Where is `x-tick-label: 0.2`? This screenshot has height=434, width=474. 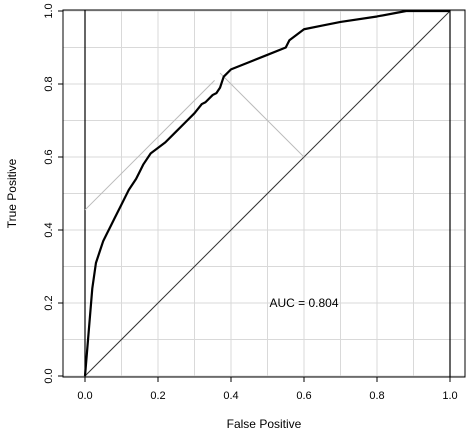 x-tick-label: 0.2 is located at coordinates (157, 396).